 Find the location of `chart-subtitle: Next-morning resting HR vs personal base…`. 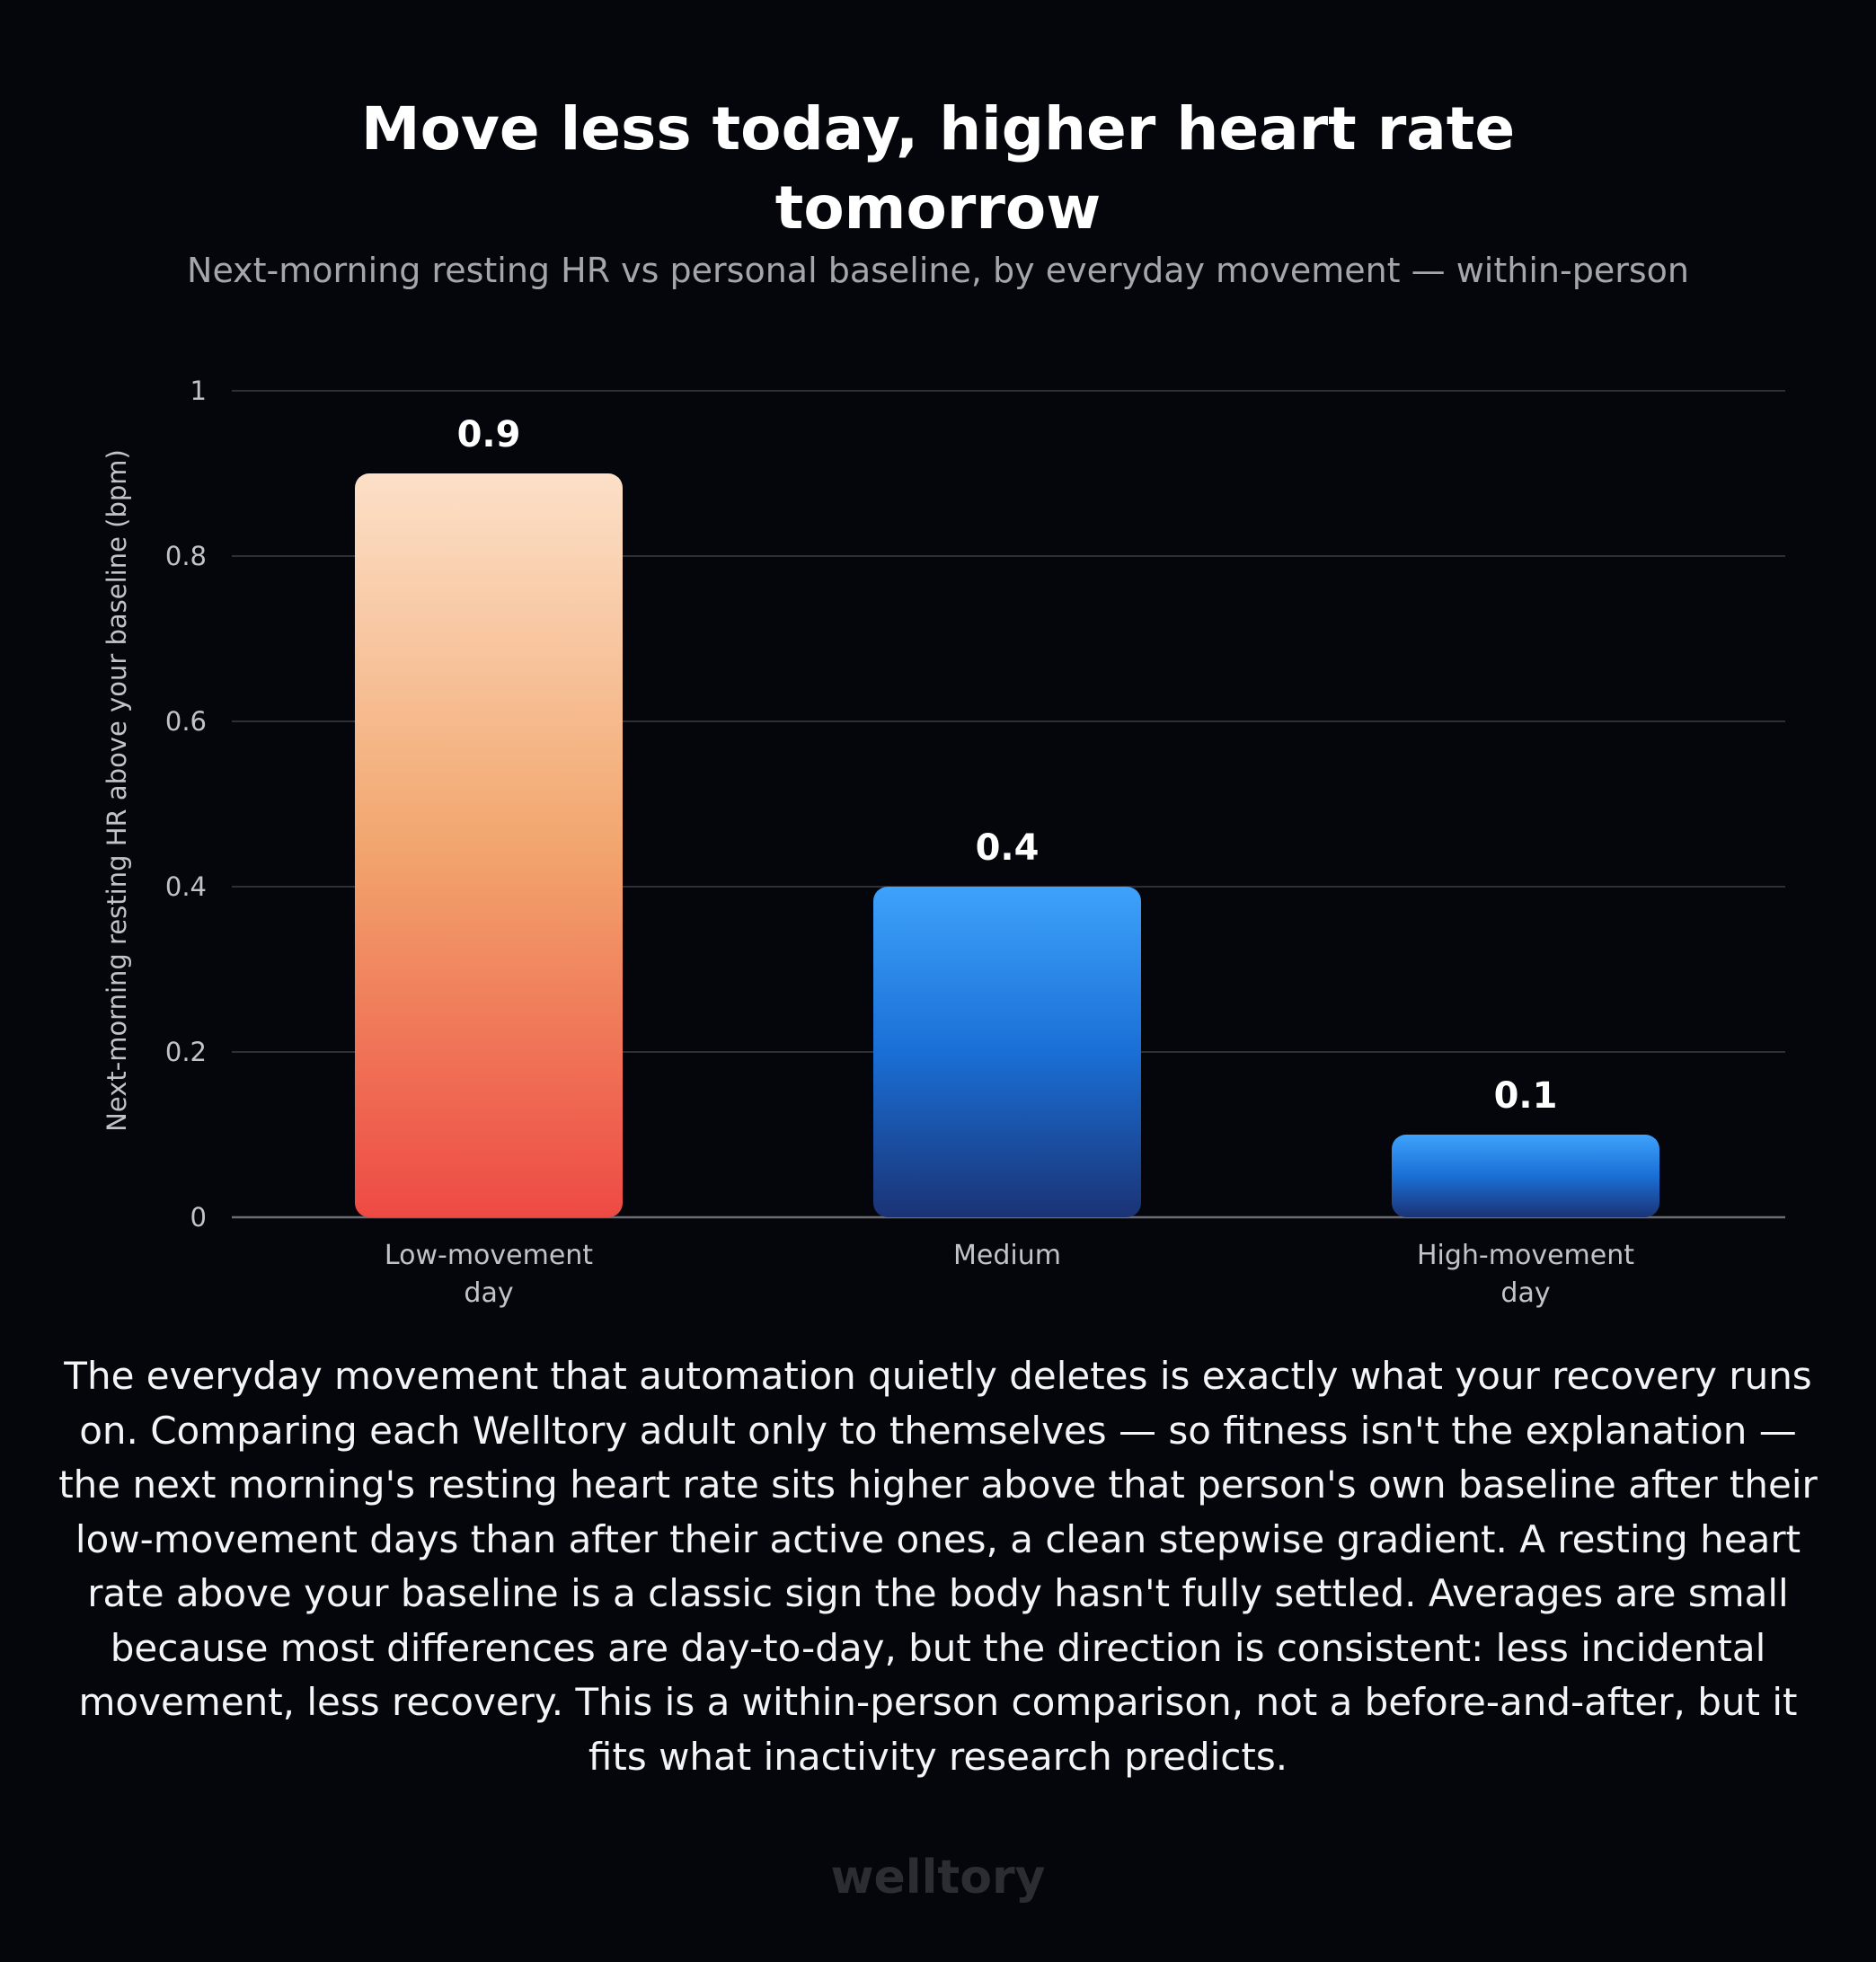

chart-subtitle: Next-morning resting HR vs personal base… is located at coordinates (938, 270).